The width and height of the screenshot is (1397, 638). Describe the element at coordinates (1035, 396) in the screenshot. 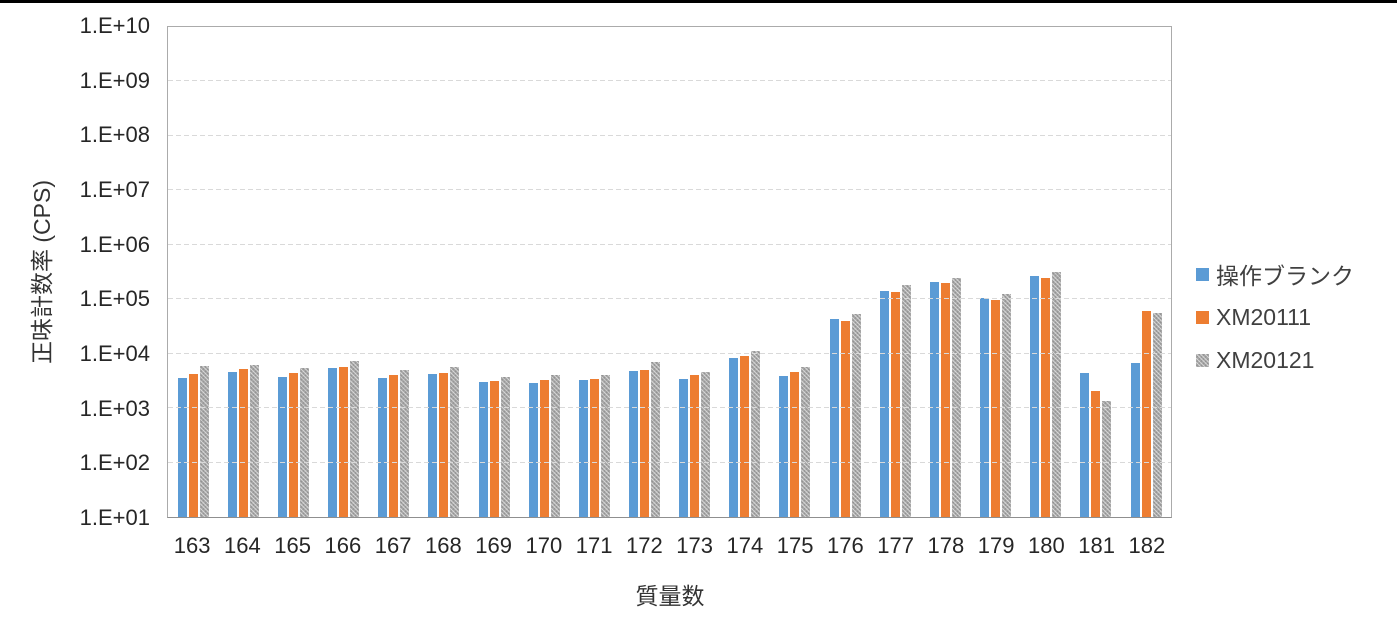

I see `bar-操作ブランク-180` at that location.